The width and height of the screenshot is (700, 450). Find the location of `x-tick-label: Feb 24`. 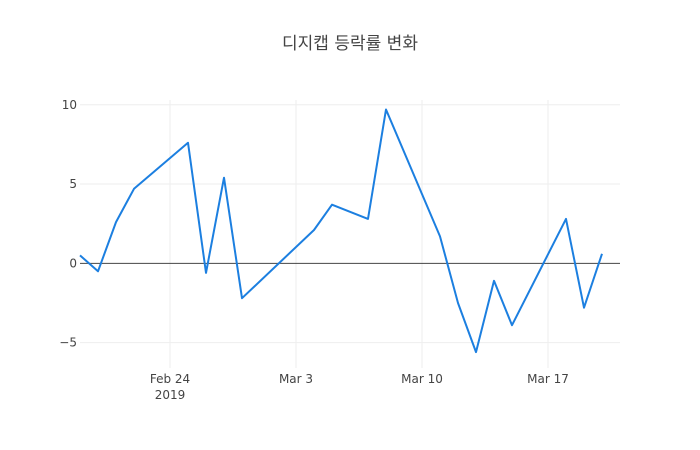

x-tick-label: Feb 24 is located at coordinates (170, 379).